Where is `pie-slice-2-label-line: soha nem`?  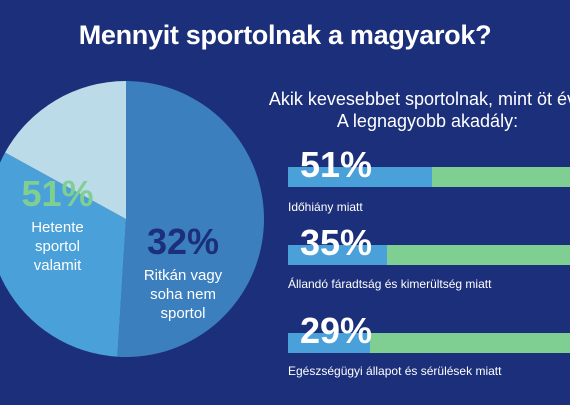
pie-slice-2-label-line: soha nem is located at coordinates (183, 294).